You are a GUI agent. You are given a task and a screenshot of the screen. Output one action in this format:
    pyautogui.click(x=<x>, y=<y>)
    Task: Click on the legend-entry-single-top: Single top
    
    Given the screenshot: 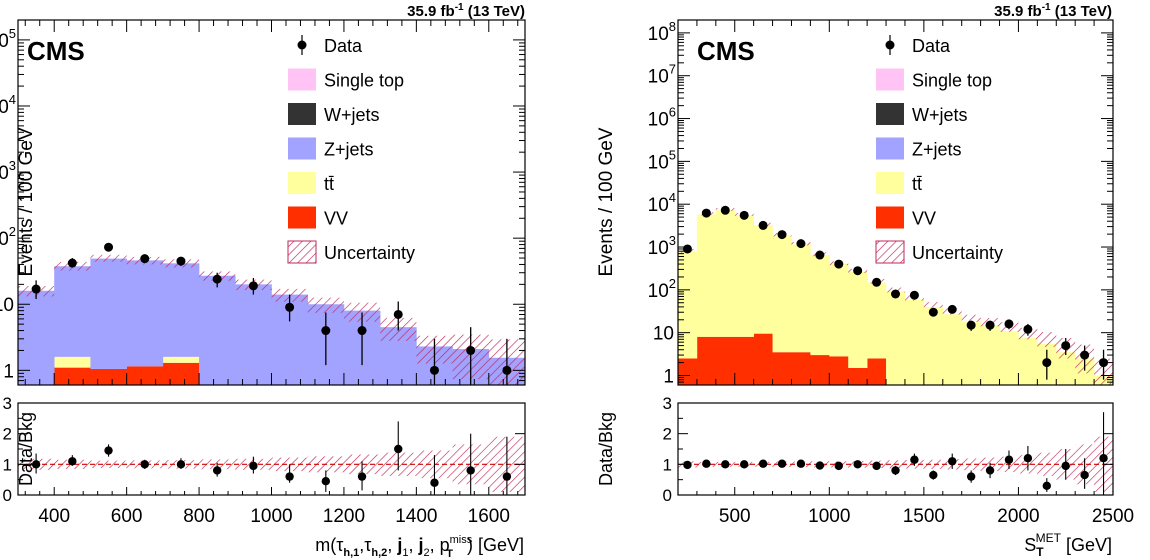 What is the action you would take?
    pyautogui.click(x=934, y=79)
    